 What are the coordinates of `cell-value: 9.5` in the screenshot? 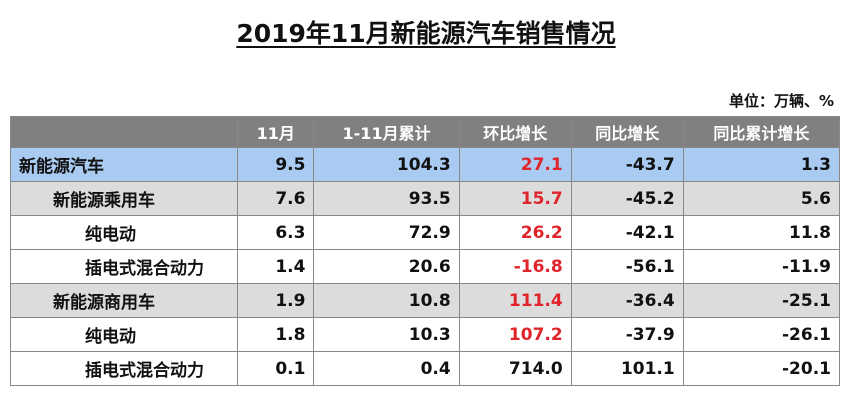 It's located at (275, 164).